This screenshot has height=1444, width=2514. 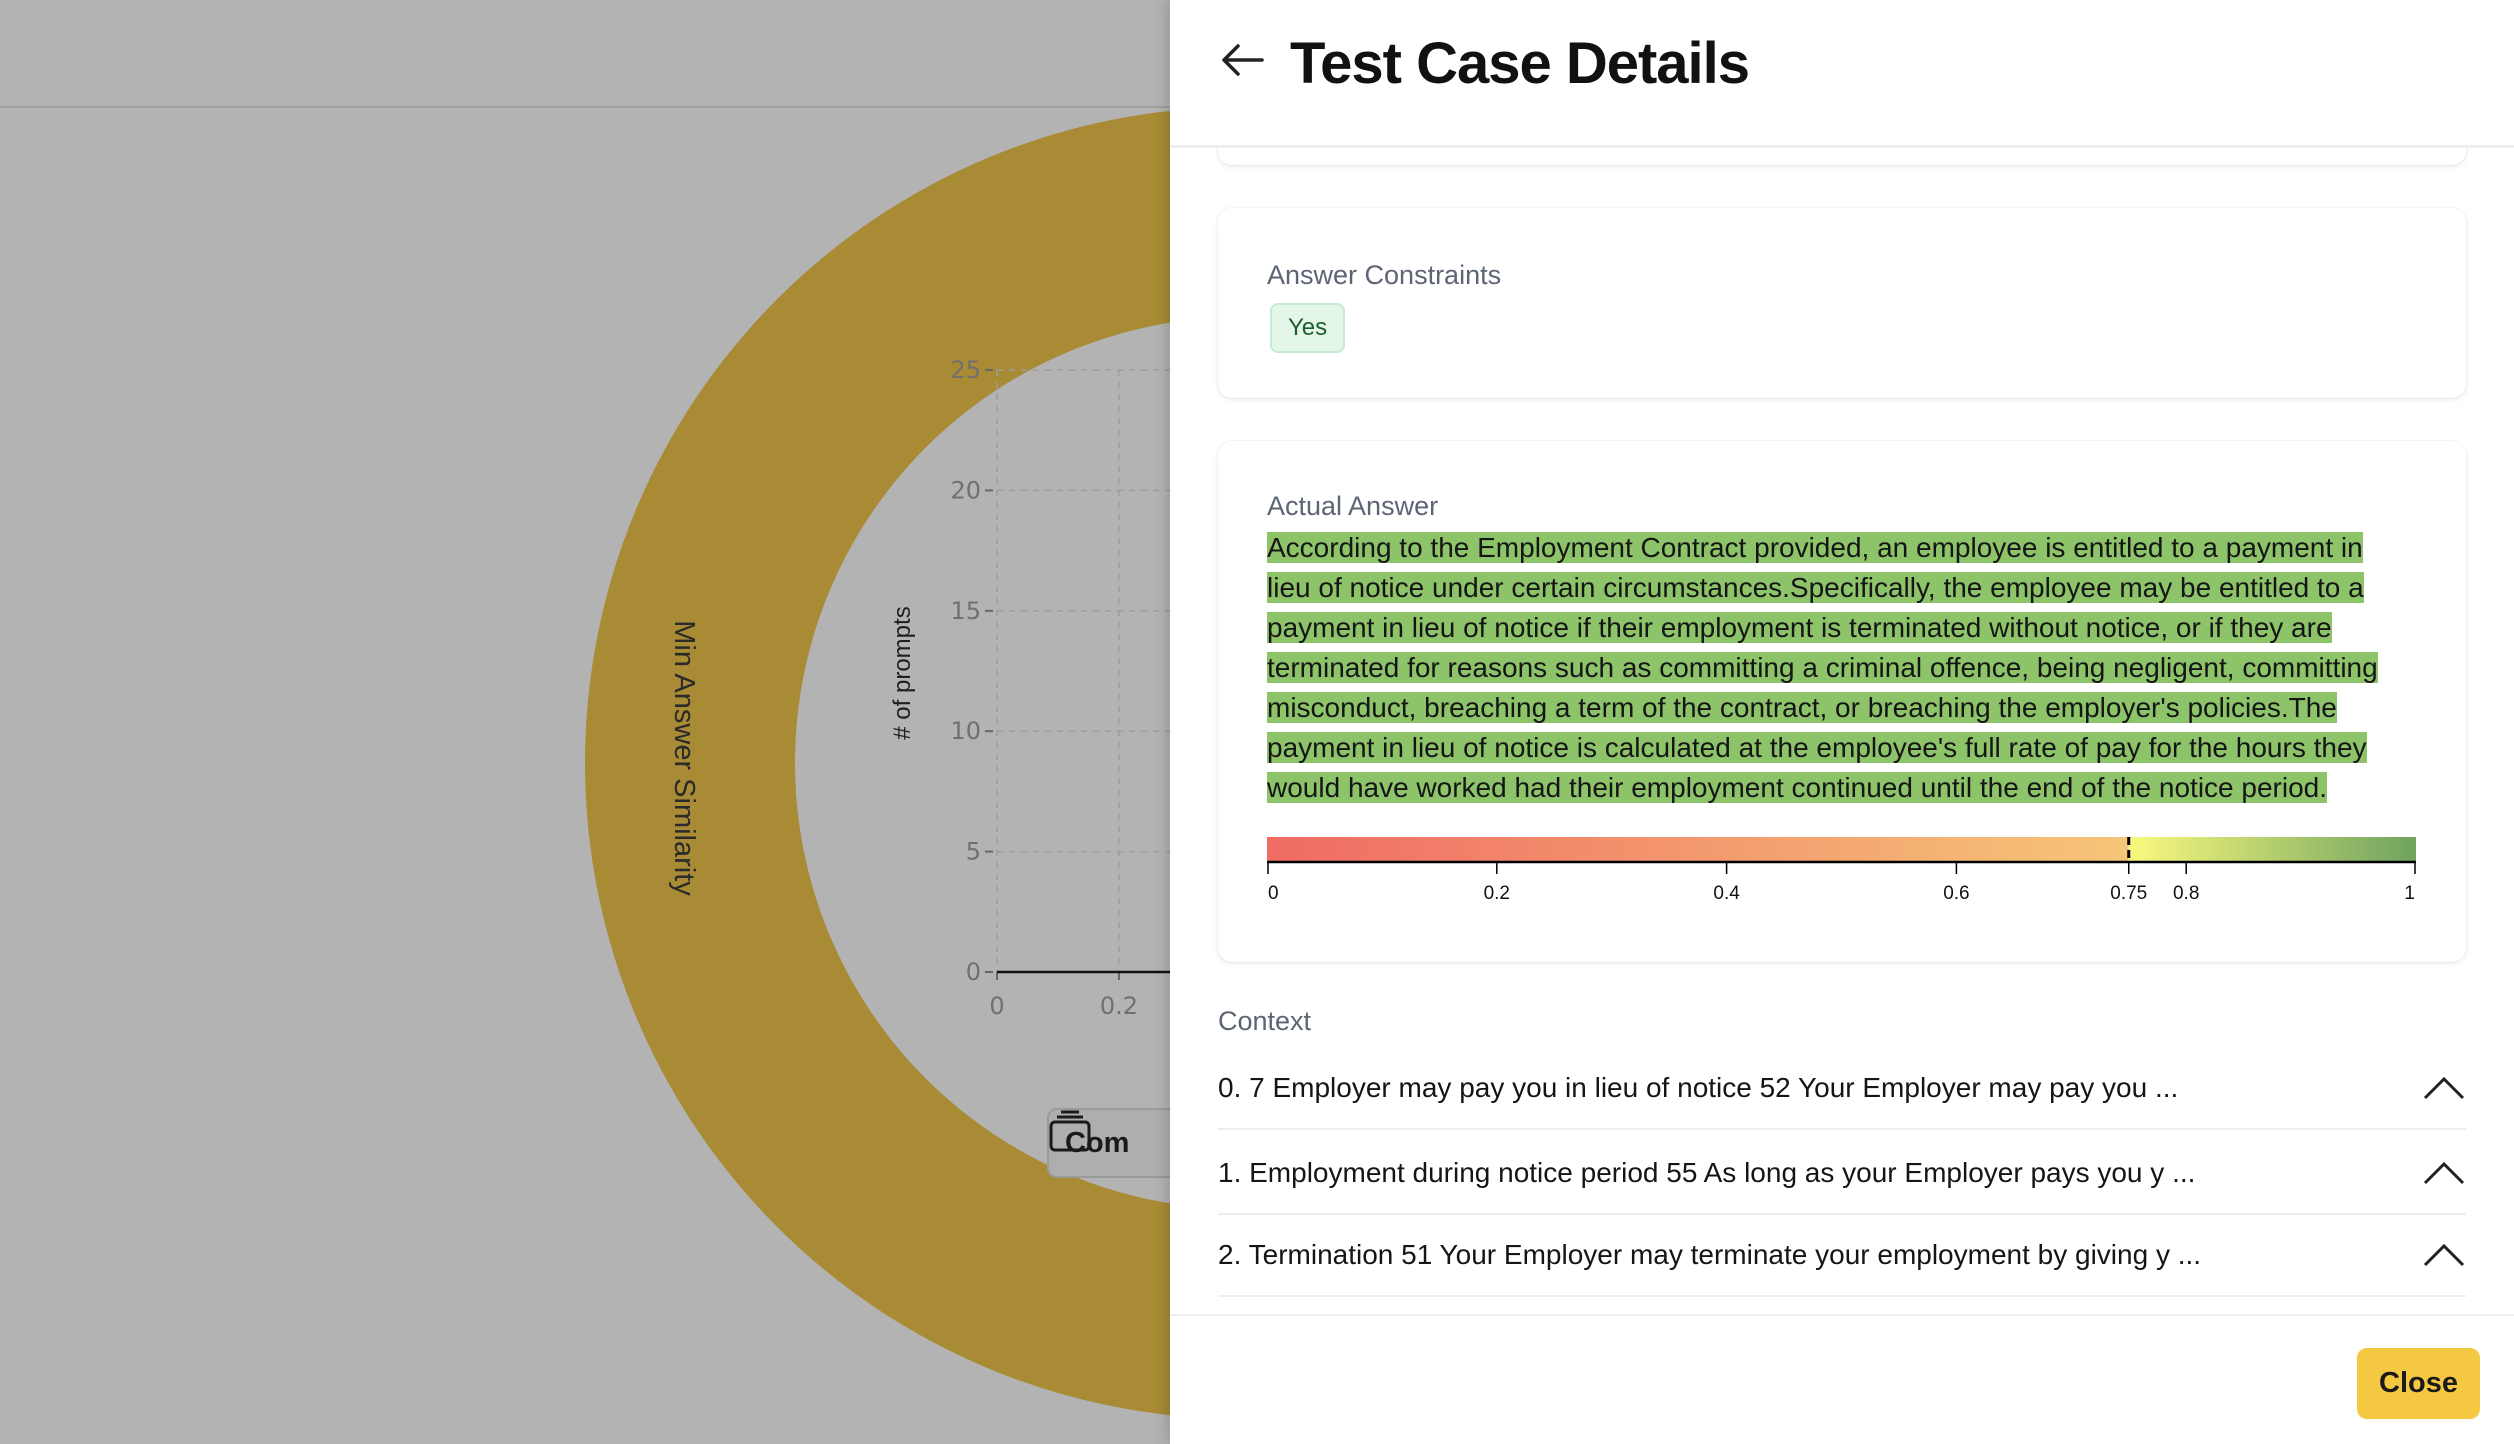 I want to click on header-divider, so click(x=585, y=107).